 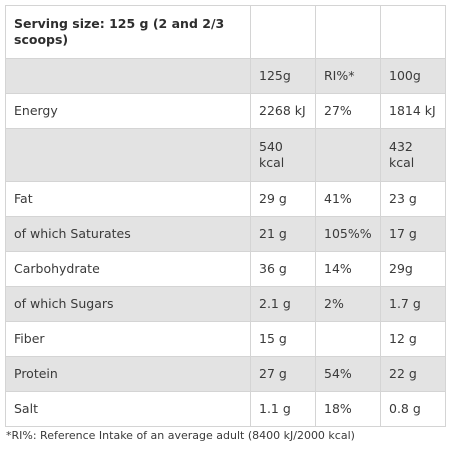 I want to click on ri-percent-value: 2%, so click(x=348, y=304).